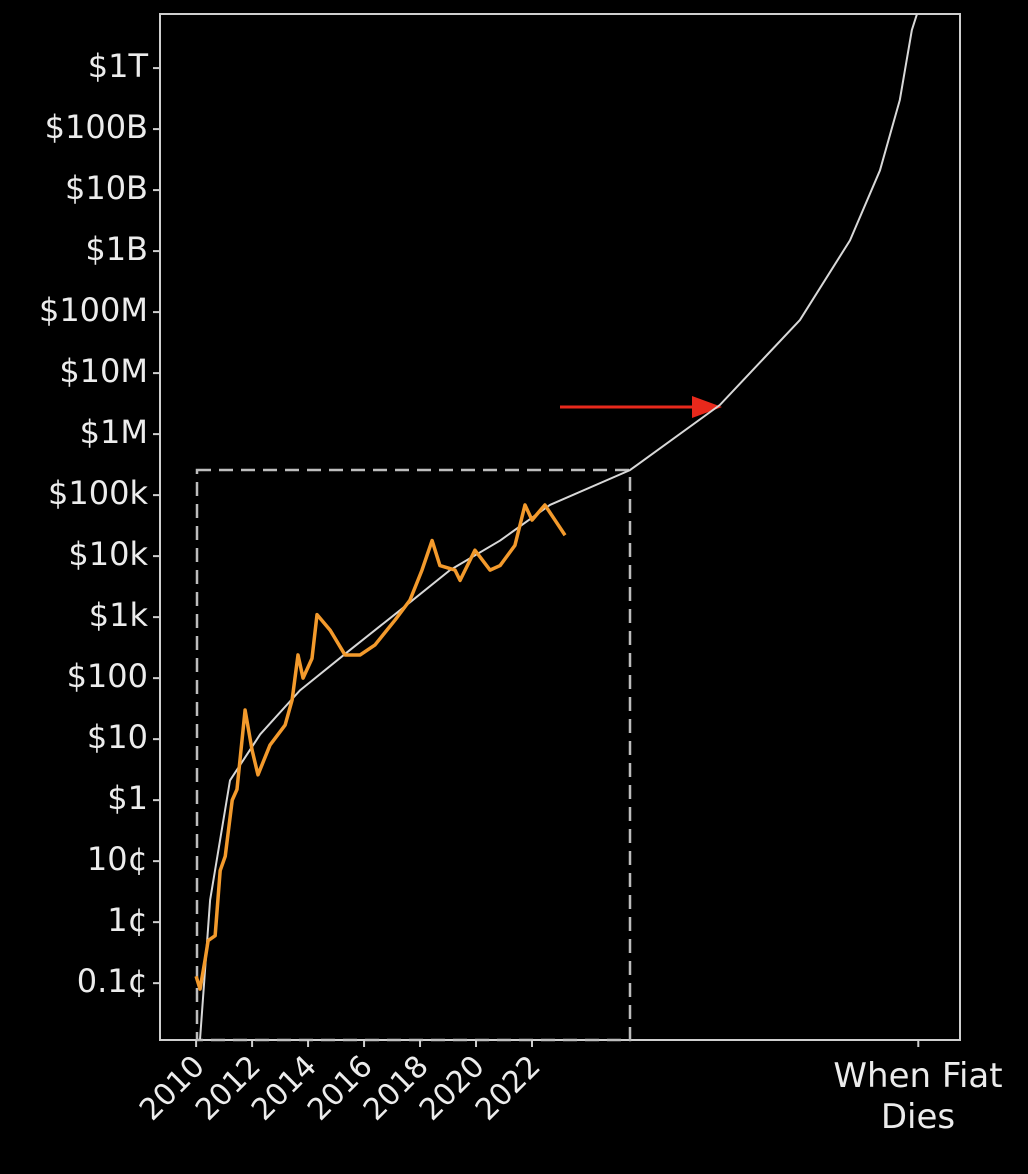 The height and width of the screenshot is (1174, 1028). What do you see at coordinates (127, 798) in the screenshot?
I see `y-tick-label: $1` at bounding box center [127, 798].